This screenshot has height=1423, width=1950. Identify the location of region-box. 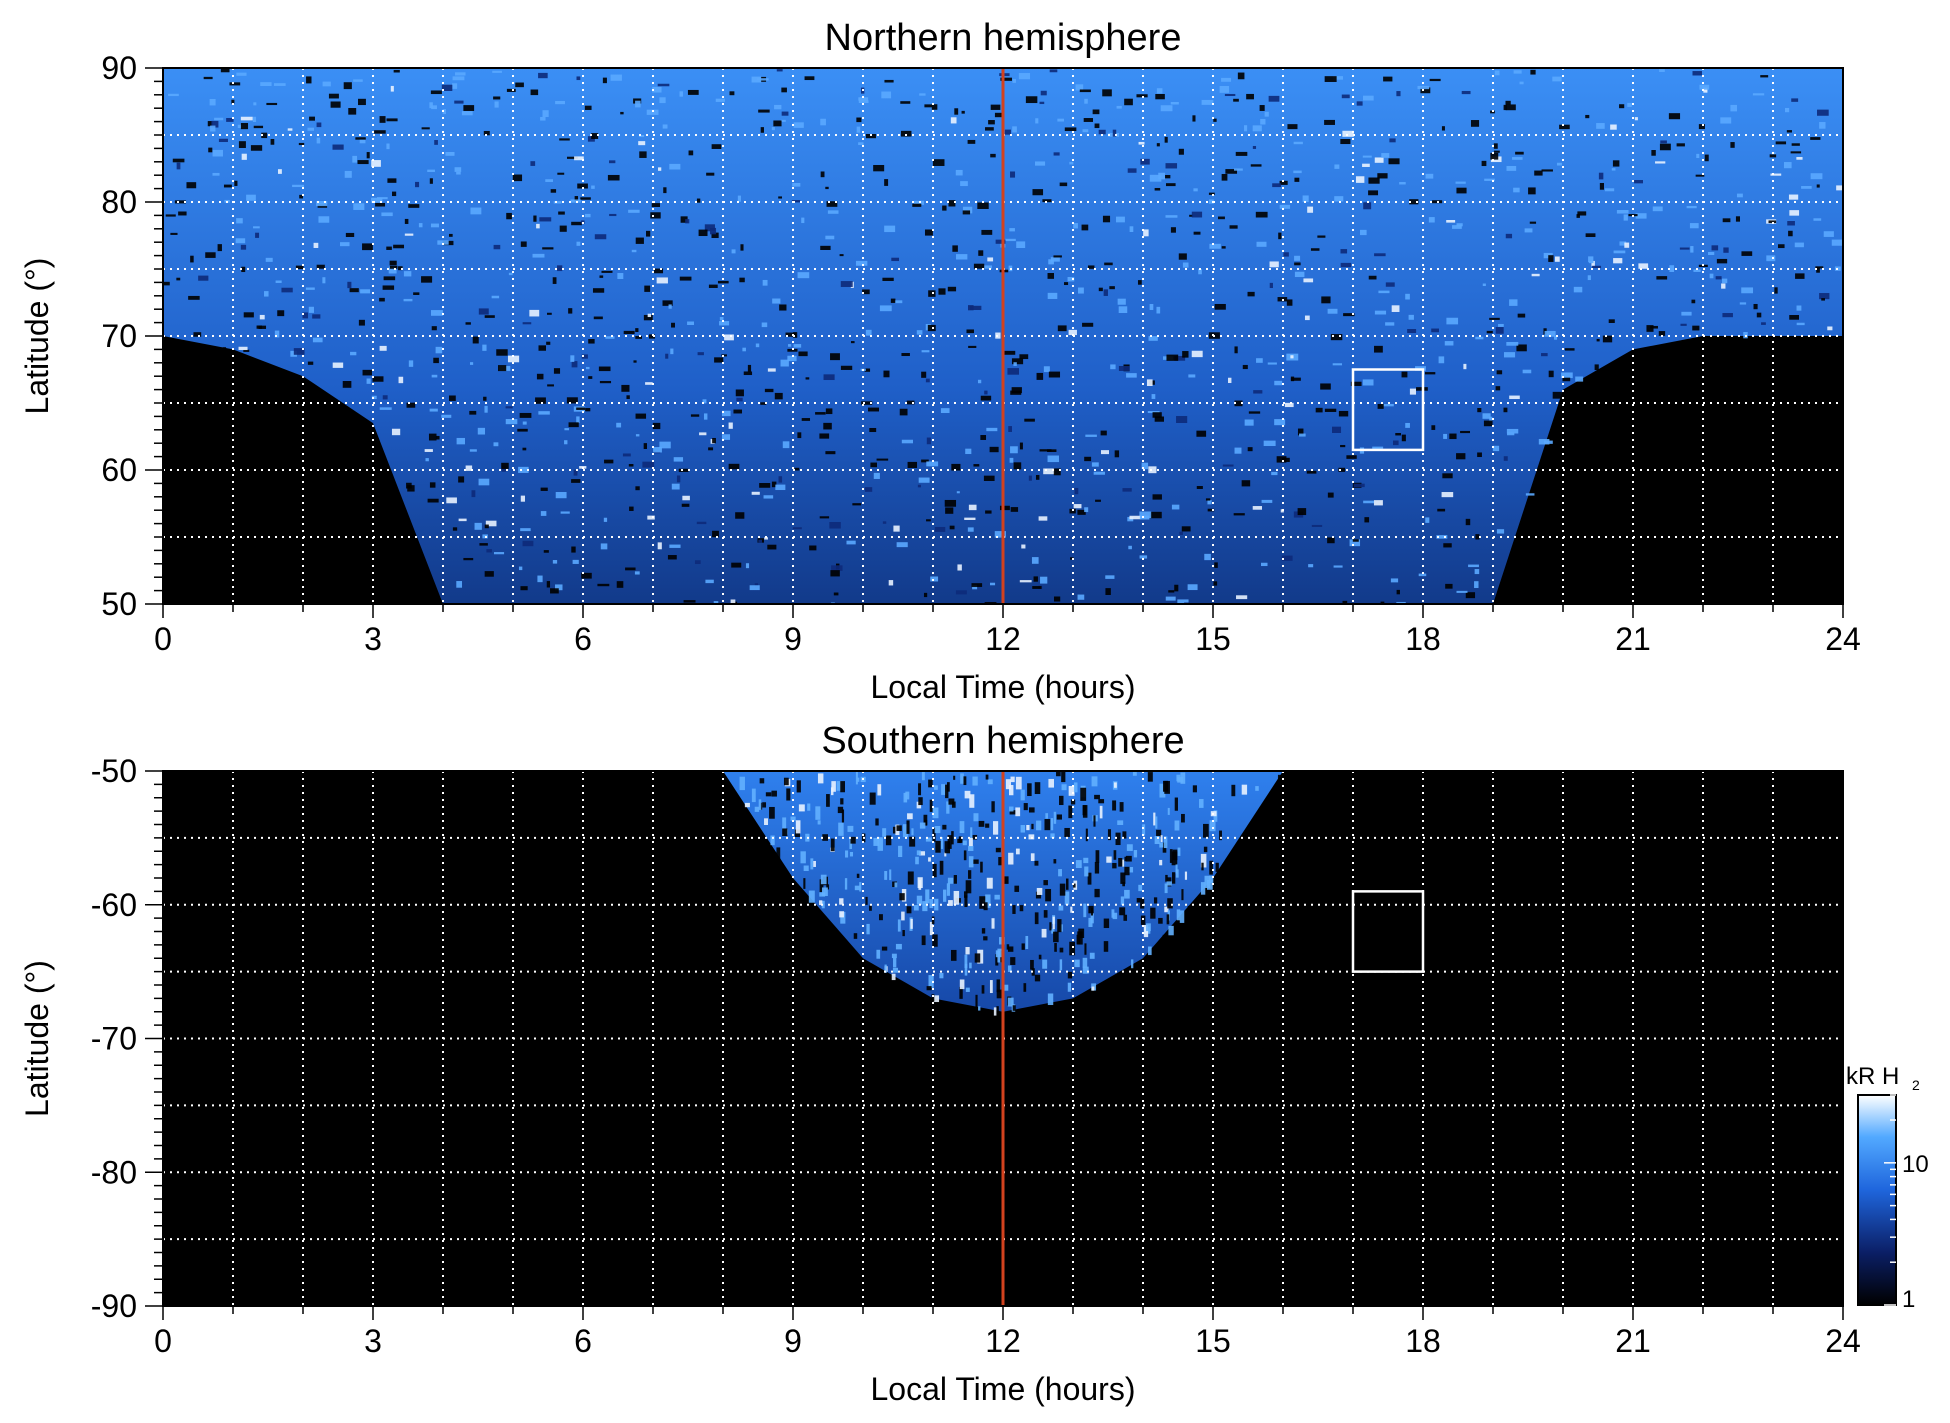
(1388, 410).